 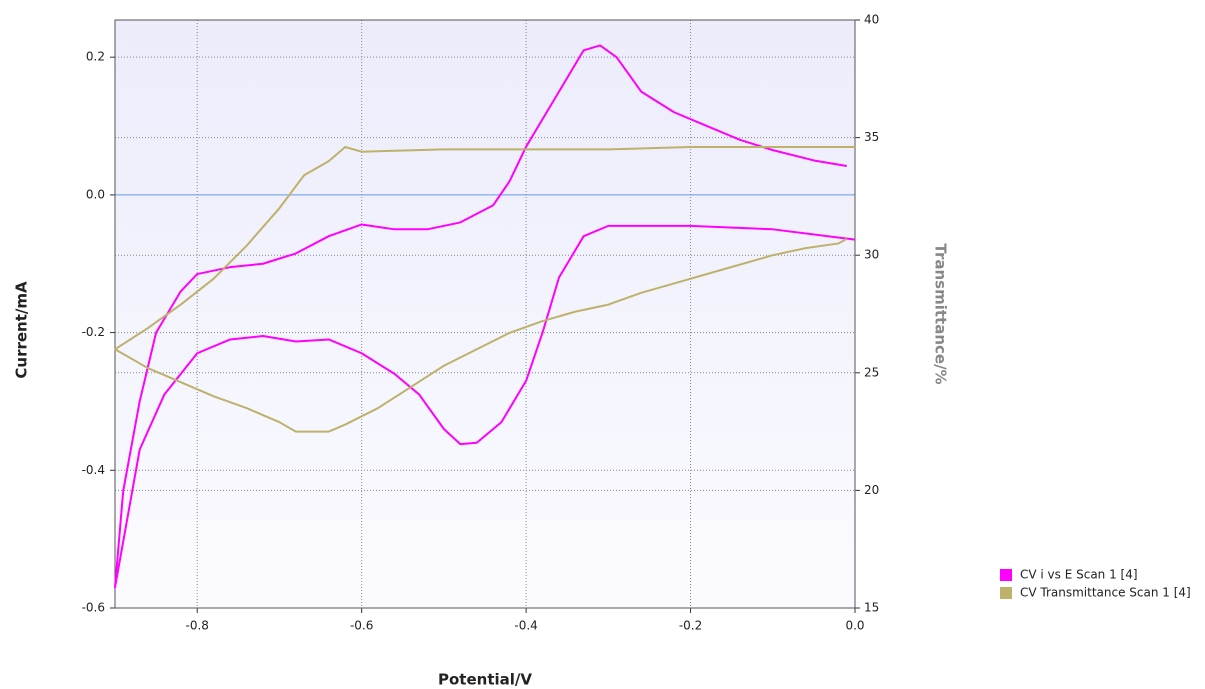 What do you see at coordinates (22, 330) in the screenshot?
I see `y-axis-title: Current/mA` at bounding box center [22, 330].